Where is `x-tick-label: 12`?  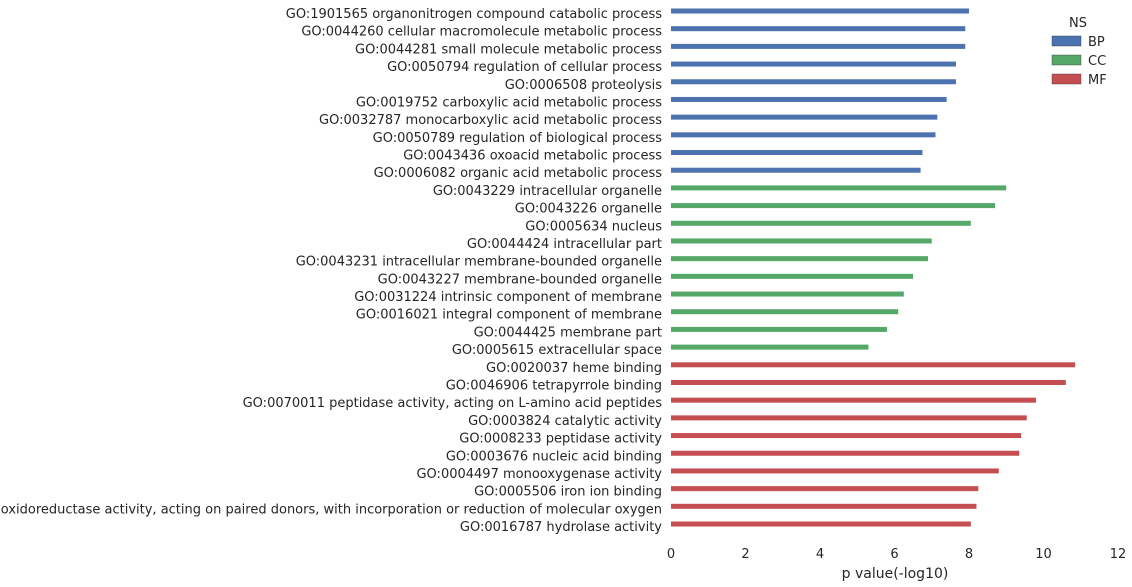
x-tick-label: 12 is located at coordinates (1118, 554).